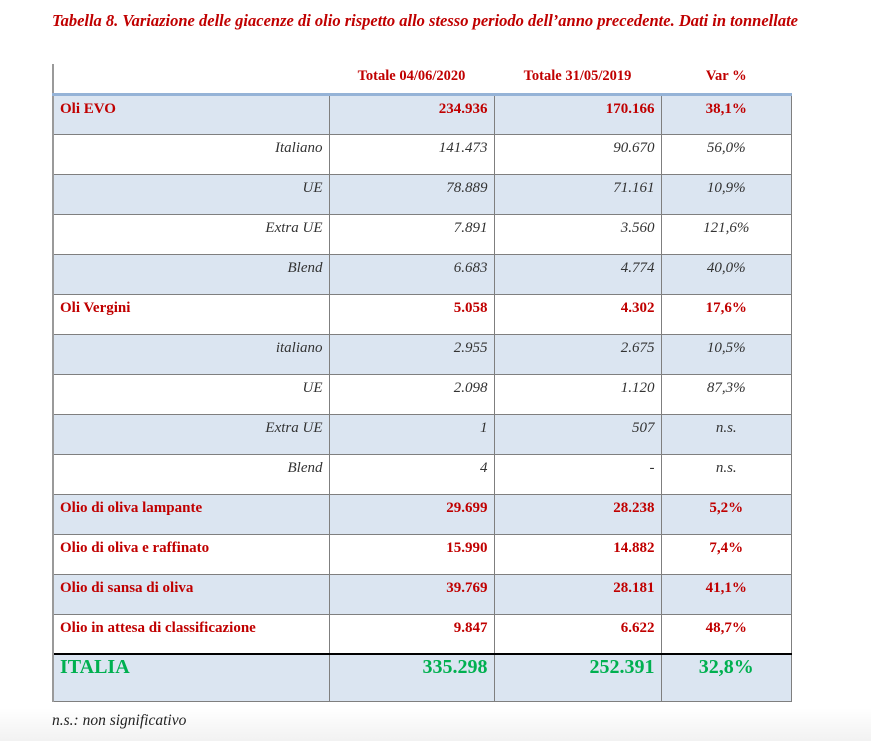 This screenshot has width=871, height=741. What do you see at coordinates (577, 80) in the screenshot?
I see `header-2019: Totale 31/05/2019` at bounding box center [577, 80].